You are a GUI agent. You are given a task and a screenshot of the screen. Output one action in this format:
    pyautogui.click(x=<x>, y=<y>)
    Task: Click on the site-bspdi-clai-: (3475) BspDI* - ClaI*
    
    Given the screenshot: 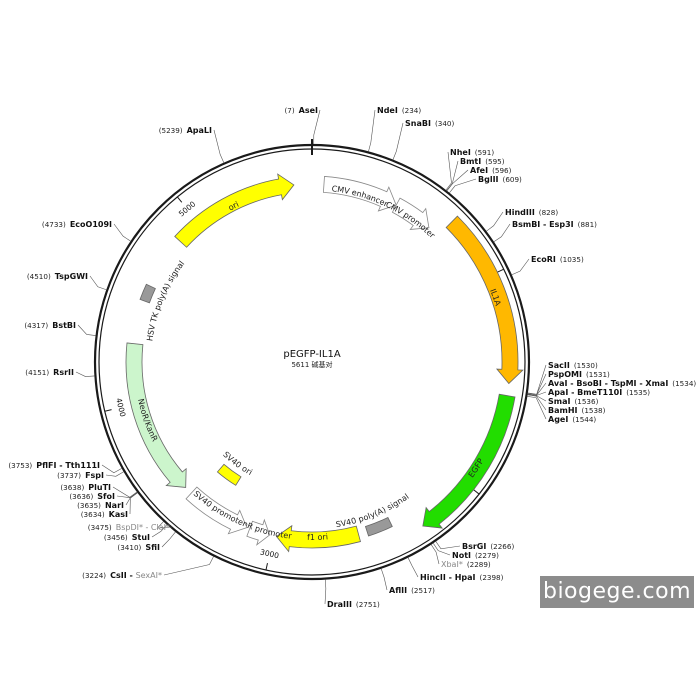 What is the action you would take?
    pyautogui.click(x=130, y=526)
    